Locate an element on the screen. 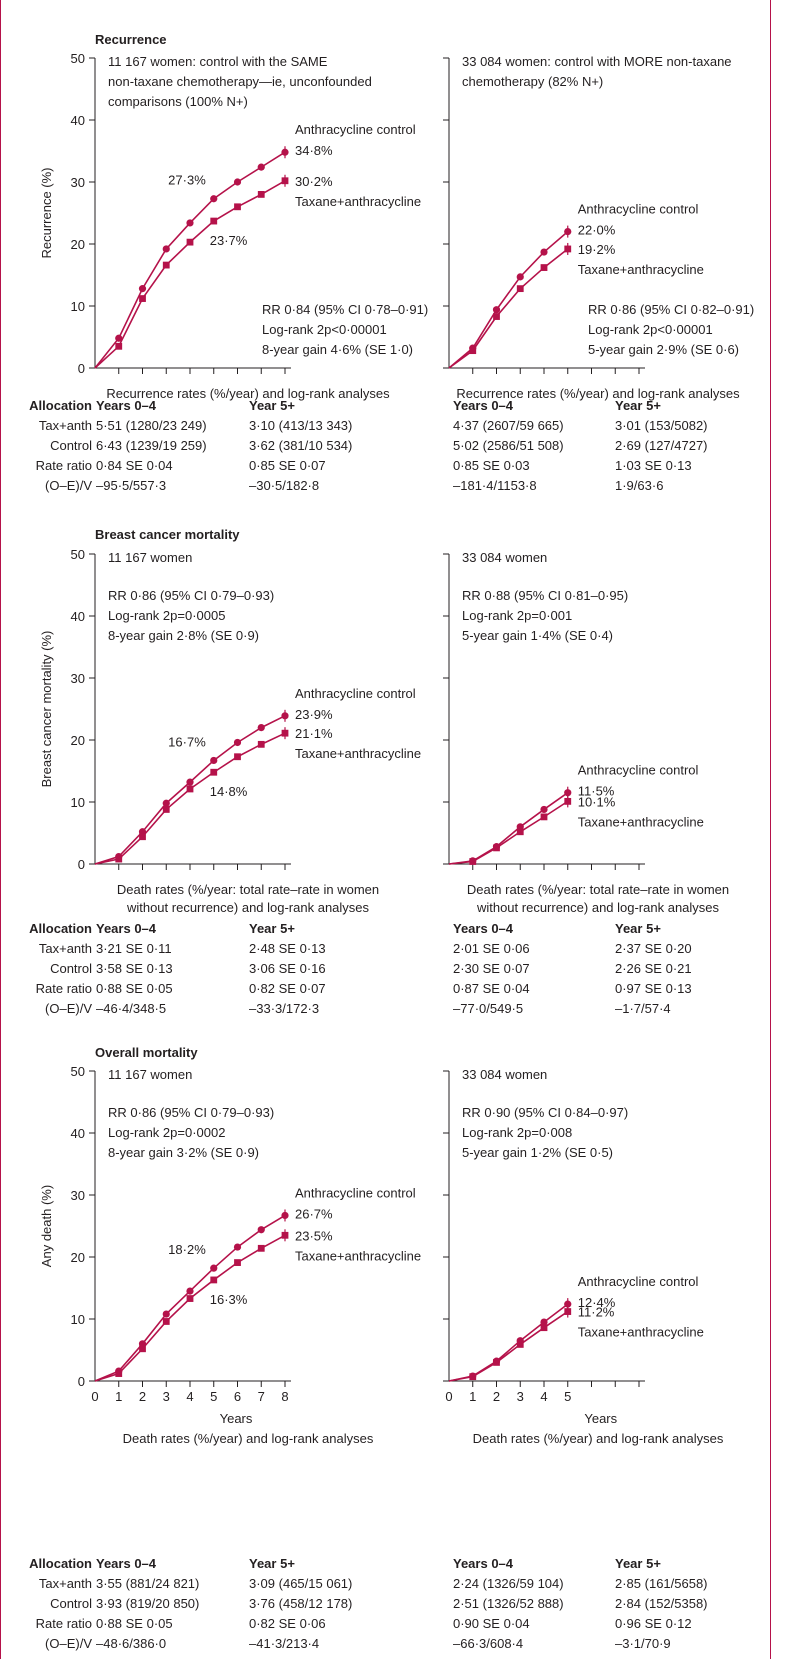 This screenshot has width=811, height=1661. stat-line: 5-year gain 1·4% (SE 0·4) is located at coordinates (537, 635).